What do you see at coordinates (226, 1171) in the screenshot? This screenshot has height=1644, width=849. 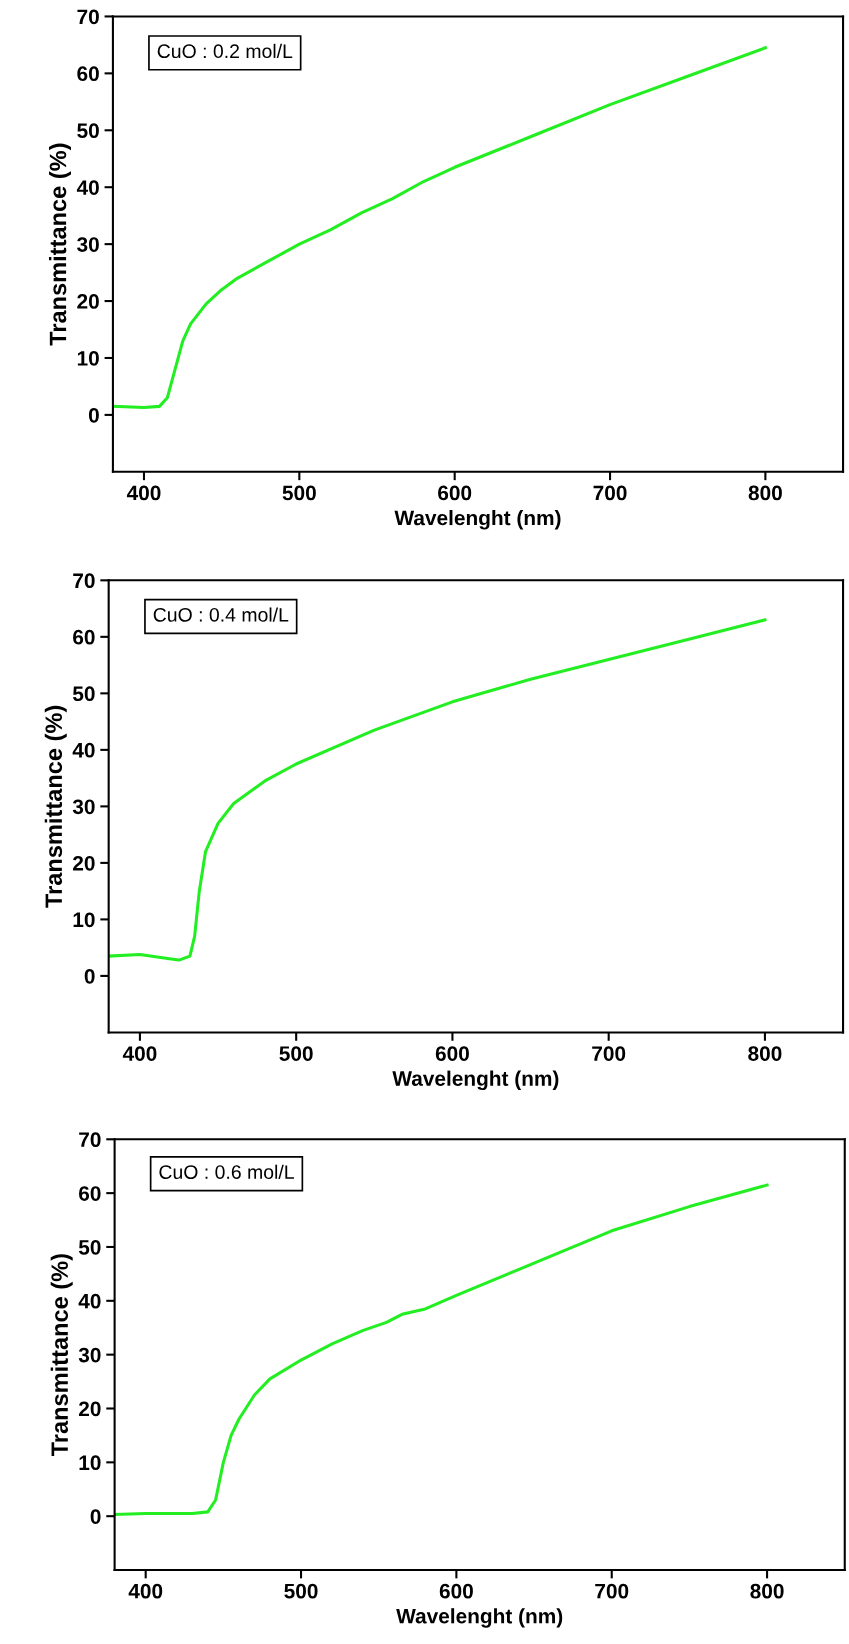 I see `annotation: CuO : 0.6 mol/L` at bounding box center [226, 1171].